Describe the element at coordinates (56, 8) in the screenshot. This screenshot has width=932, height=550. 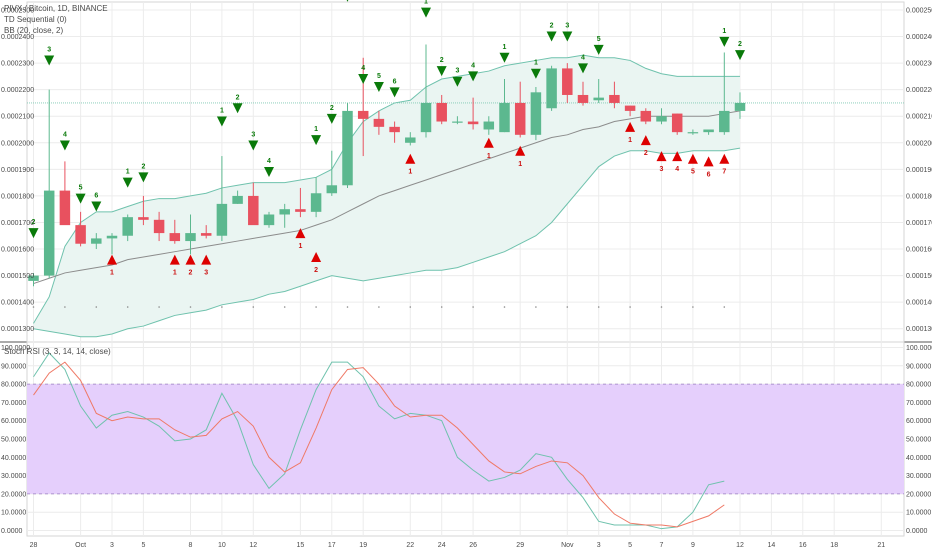
I see `legend-symbol: PIVX / Bitcoin, 1D, BINANCE` at that location.